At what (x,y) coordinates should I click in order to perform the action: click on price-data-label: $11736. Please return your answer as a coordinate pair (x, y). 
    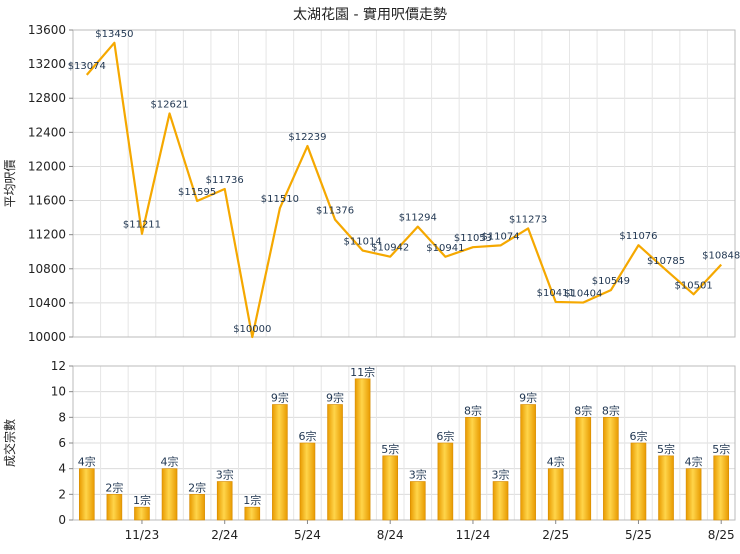
    Looking at the image, I should click on (225, 180).